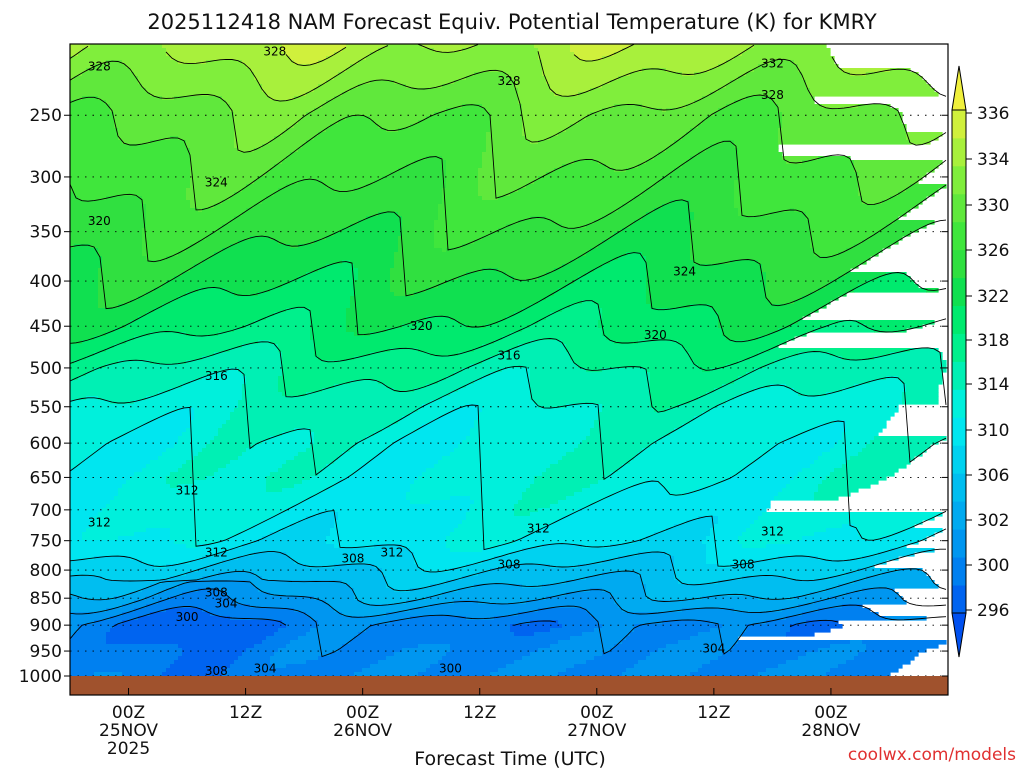 The image size is (1024, 768). What do you see at coordinates (509, 685) in the screenshot?
I see `ground-below-surface` at bounding box center [509, 685].